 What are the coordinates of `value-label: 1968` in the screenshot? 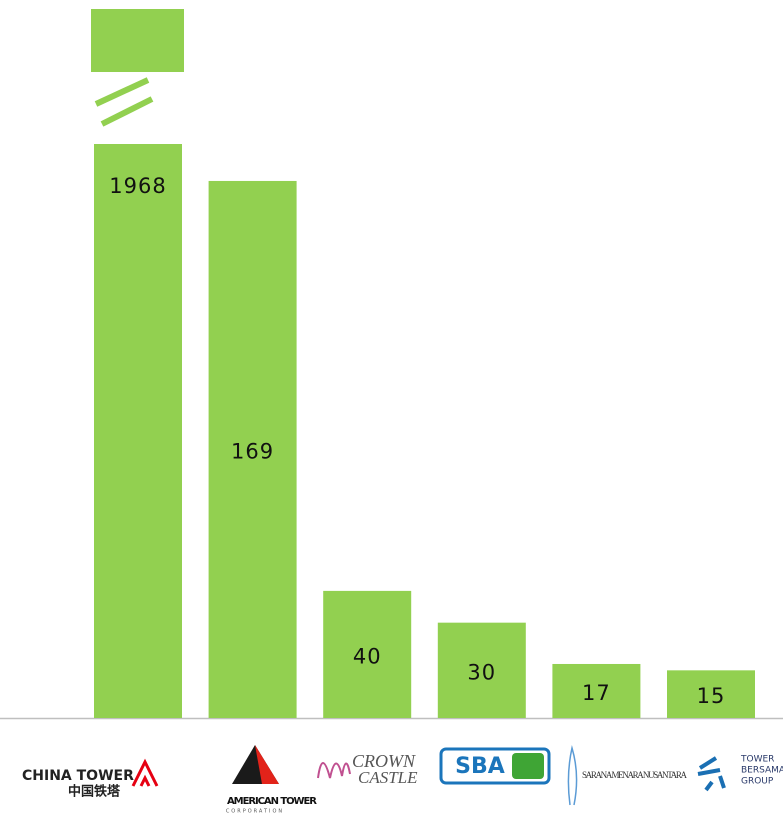 It's located at (137, 186).